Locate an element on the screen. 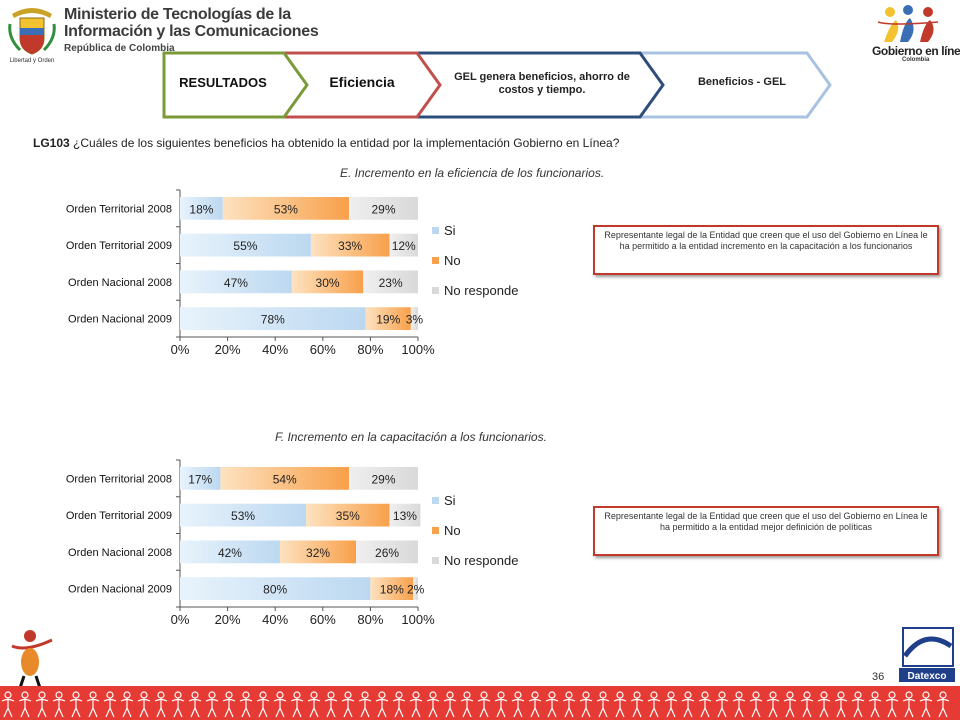  bar-data-label: 18% is located at coordinates (392, 590).